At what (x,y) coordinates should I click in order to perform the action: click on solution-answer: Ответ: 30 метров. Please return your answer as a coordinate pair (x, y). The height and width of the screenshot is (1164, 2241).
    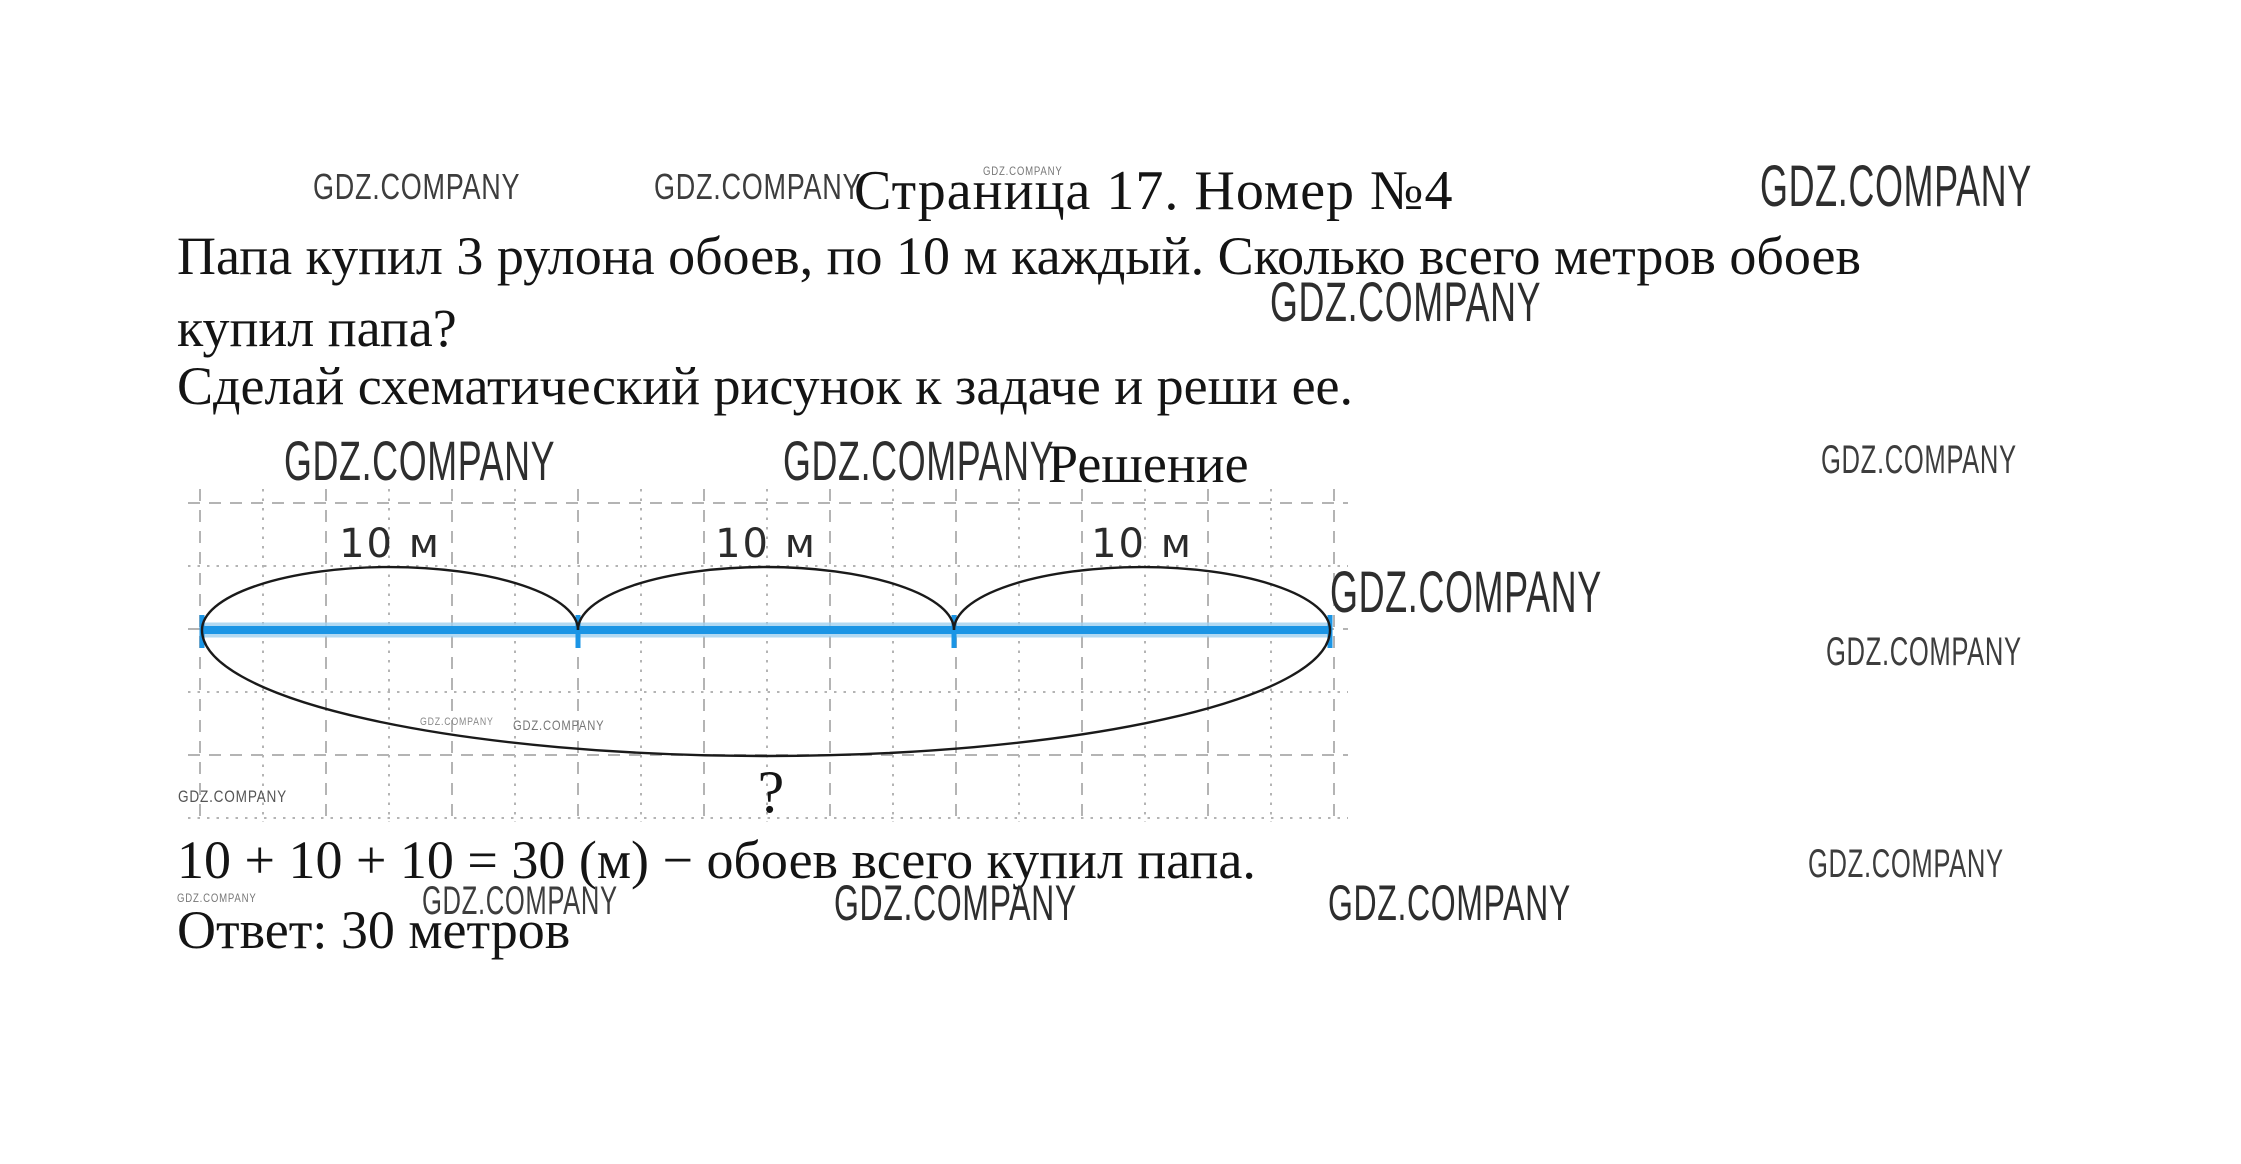
    Looking at the image, I should click on (374, 930).